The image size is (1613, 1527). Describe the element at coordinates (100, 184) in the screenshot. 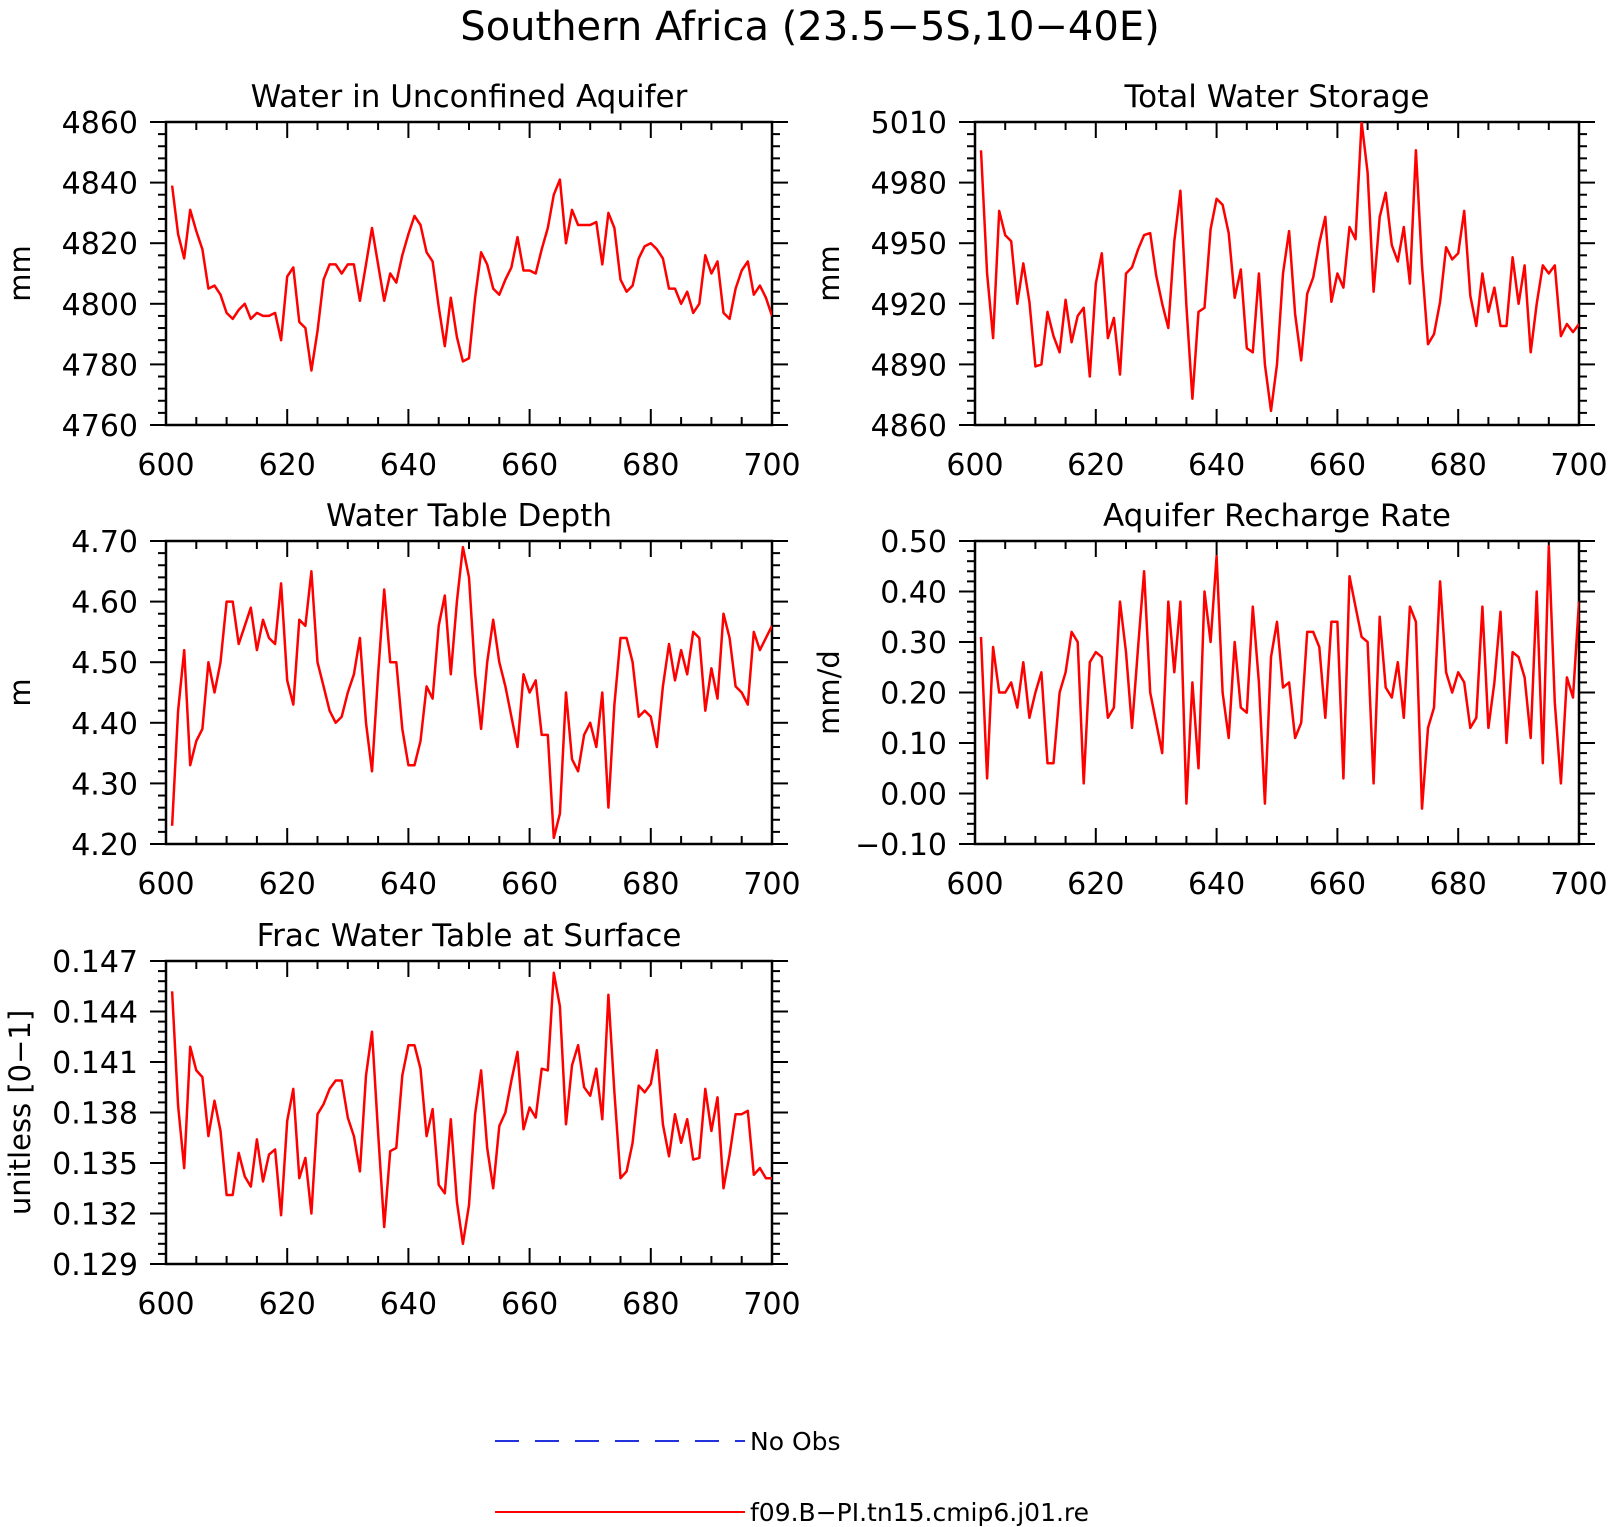

I see `y-tick-label: 4840` at that location.